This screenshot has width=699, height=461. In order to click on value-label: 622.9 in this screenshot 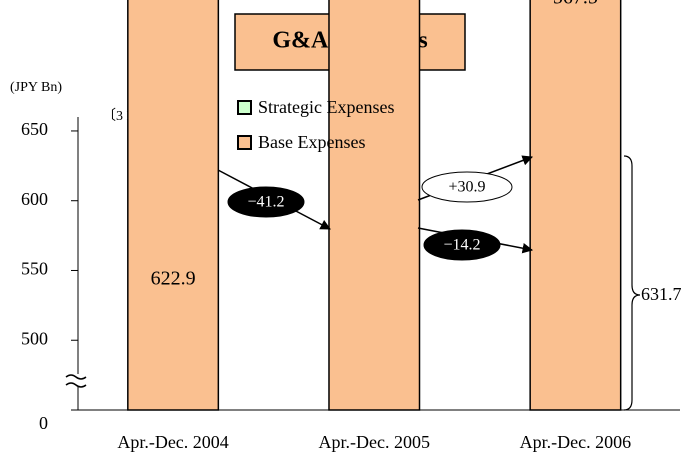, I will do `click(173, 279)`.